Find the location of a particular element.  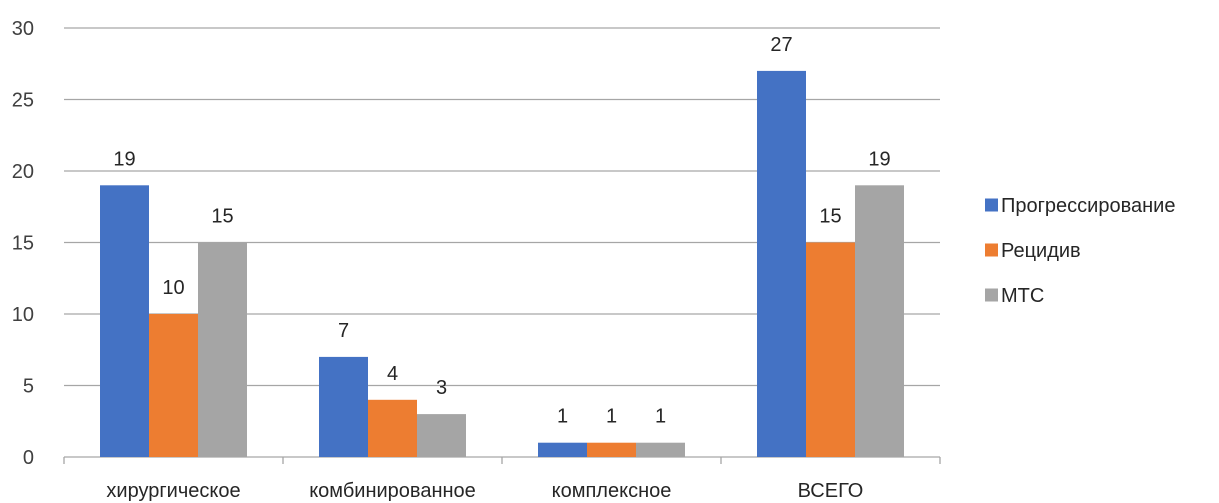

data-label: 10 is located at coordinates (173, 288).